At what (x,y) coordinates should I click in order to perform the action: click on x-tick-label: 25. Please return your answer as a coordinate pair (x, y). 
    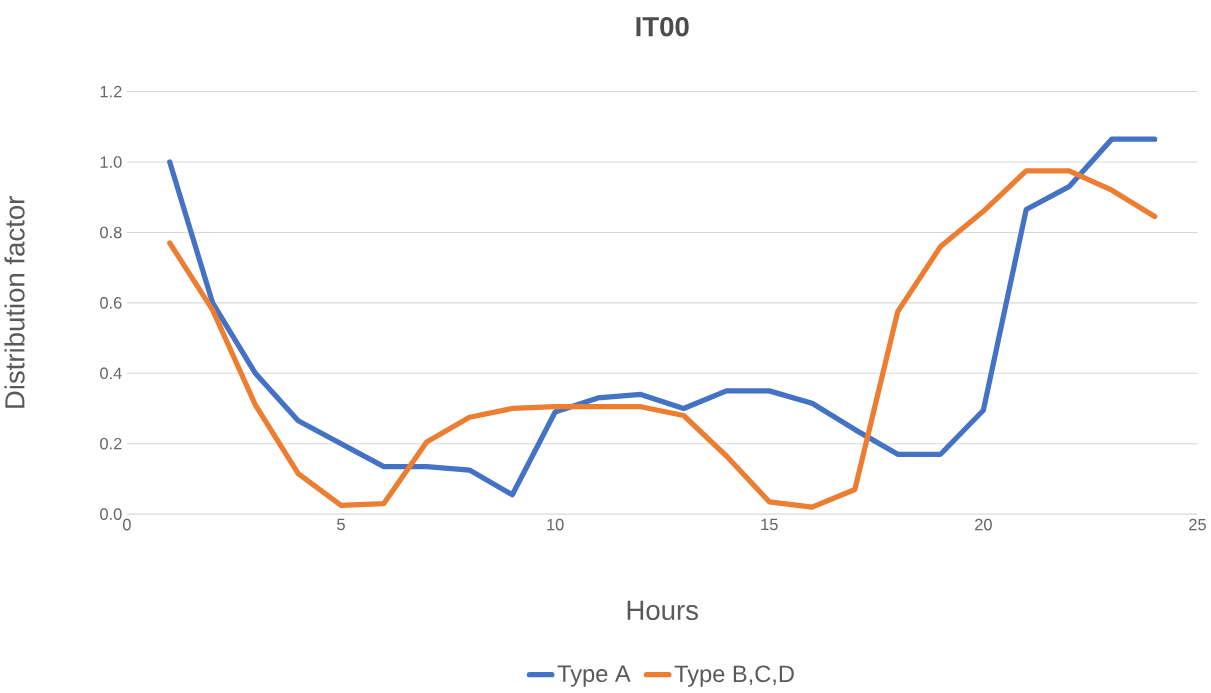
    Looking at the image, I should click on (1197, 524).